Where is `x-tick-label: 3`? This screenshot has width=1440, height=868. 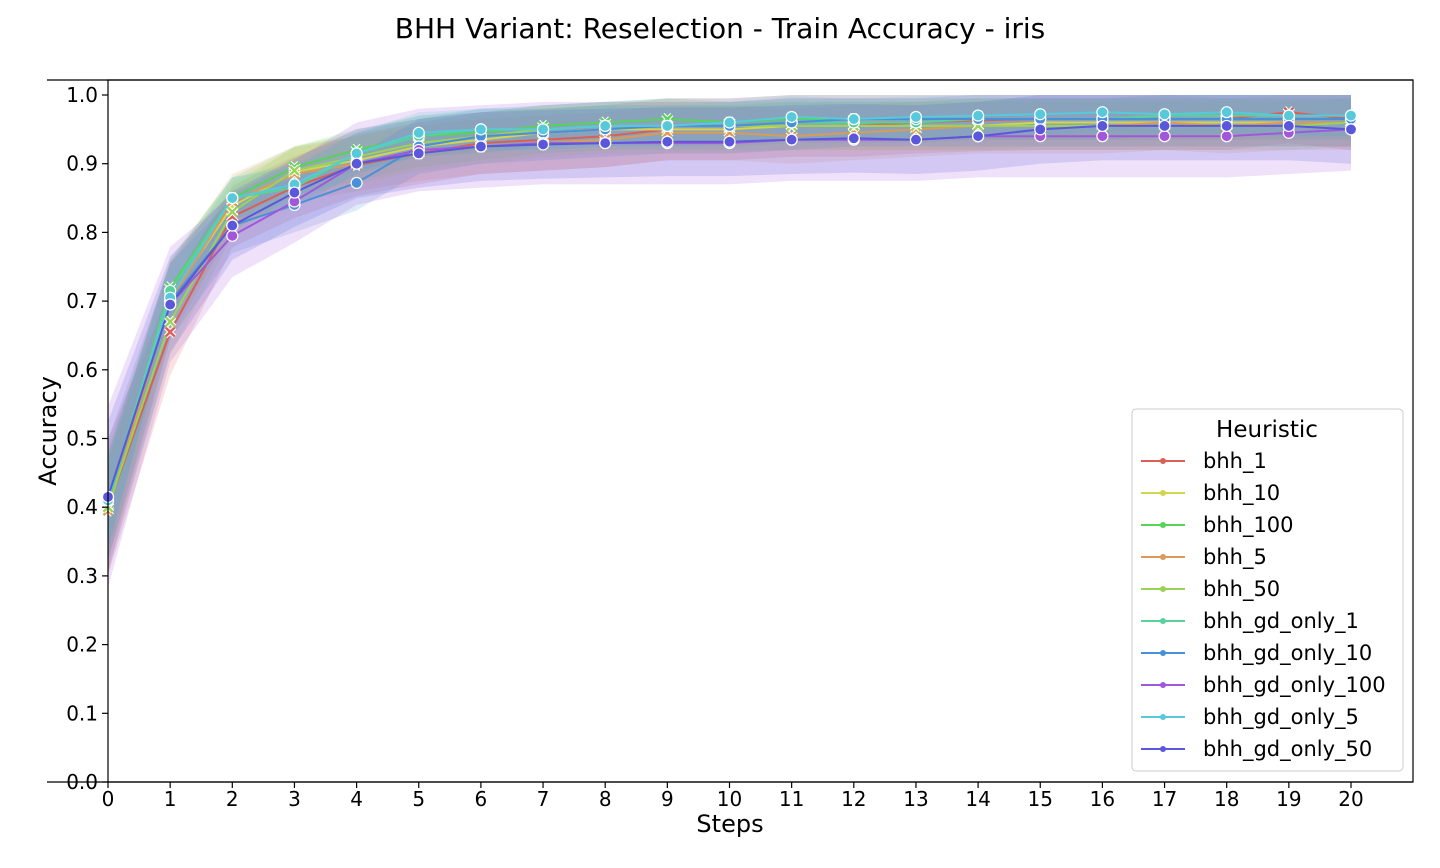 x-tick-label: 3 is located at coordinates (294, 799).